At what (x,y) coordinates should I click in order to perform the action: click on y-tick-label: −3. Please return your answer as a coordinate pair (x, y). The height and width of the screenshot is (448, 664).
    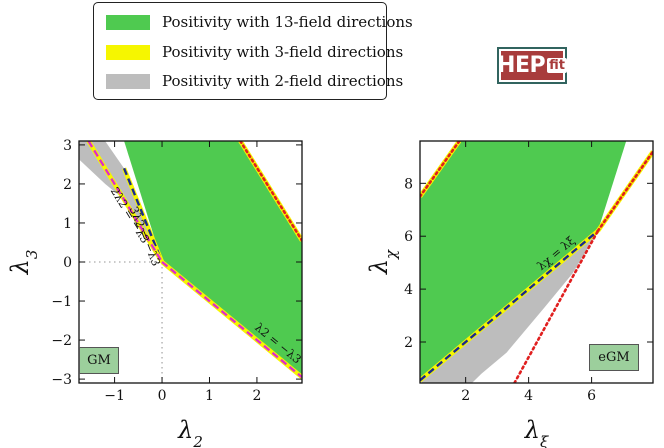
    Looking at the image, I should click on (61, 380).